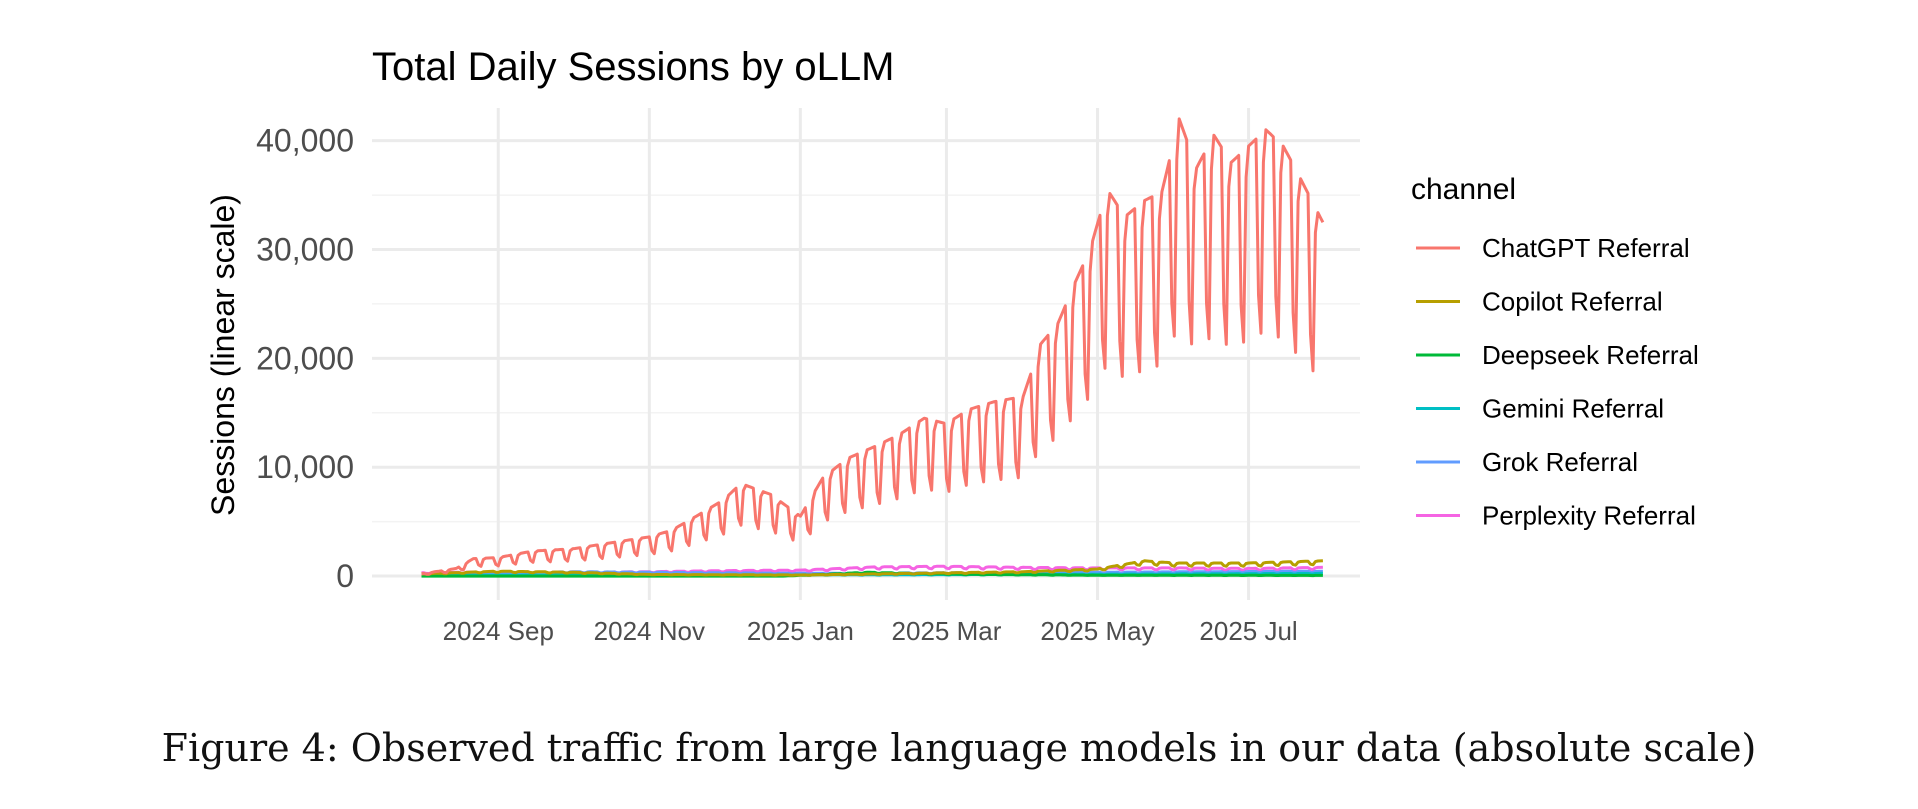 The image size is (1918, 809). I want to click on legend-item: Deepseek Referral, so click(1557, 355).